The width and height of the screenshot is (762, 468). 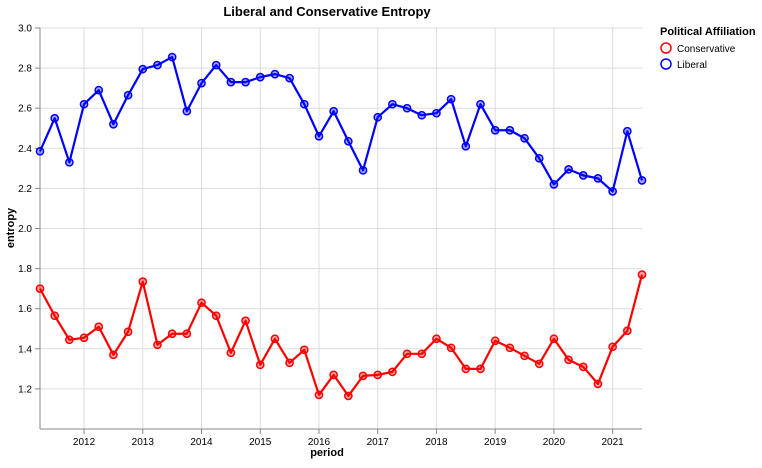 What do you see at coordinates (11, 227) in the screenshot?
I see `y-axis-title: entropy` at bounding box center [11, 227].